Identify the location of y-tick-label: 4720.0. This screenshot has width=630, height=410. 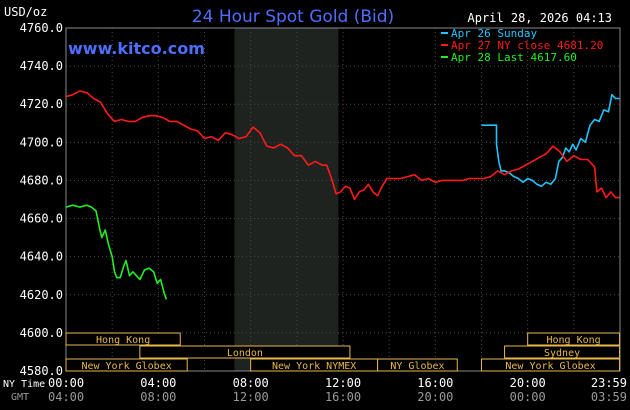
(41, 104).